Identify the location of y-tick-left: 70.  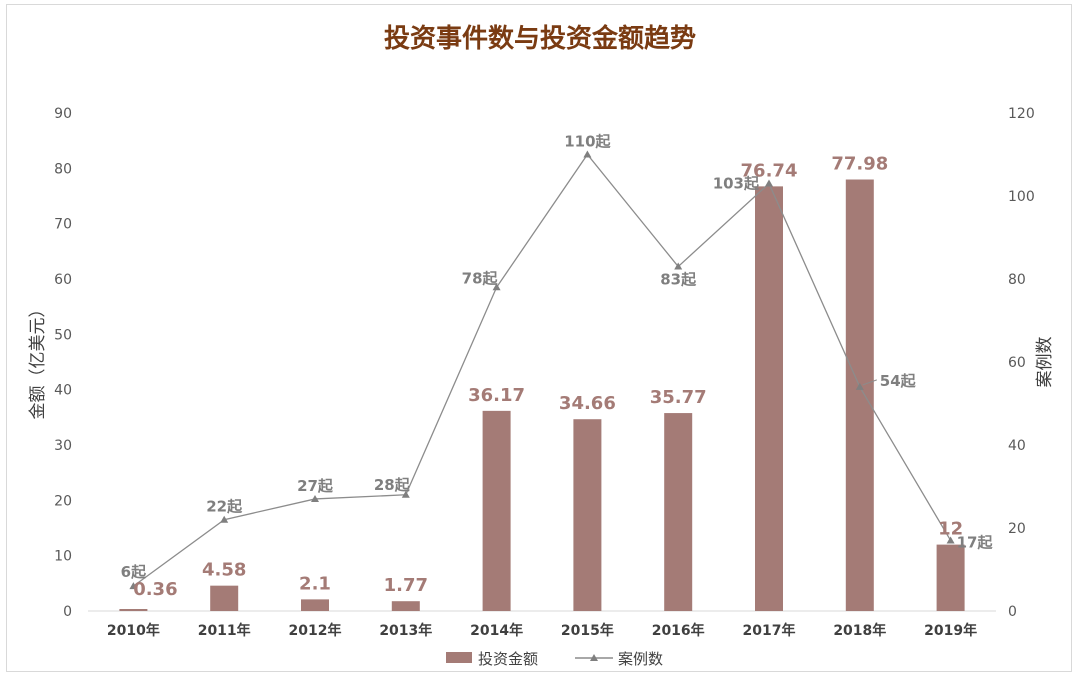
(63, 225).